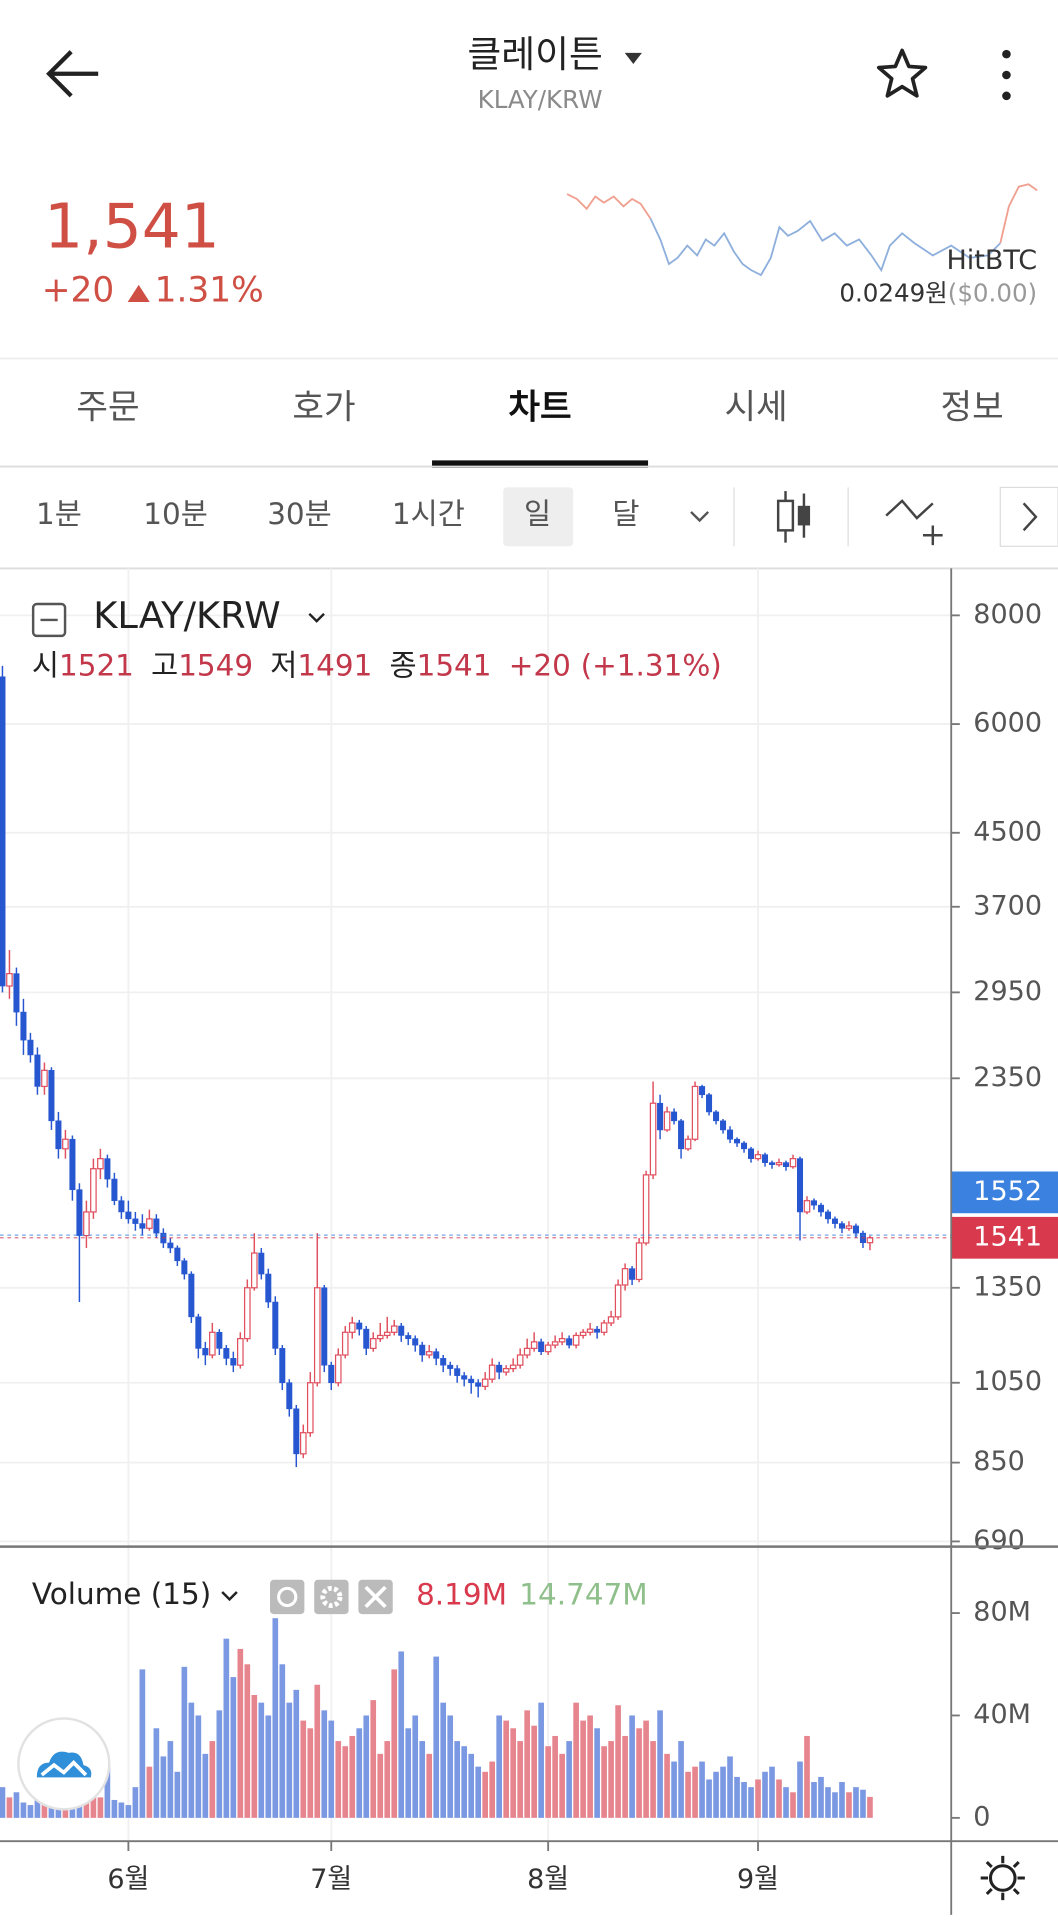  Describe the element at coordinates (1007, 1077) in the screenshot. I see `y-tick-label: 2350` at that location.